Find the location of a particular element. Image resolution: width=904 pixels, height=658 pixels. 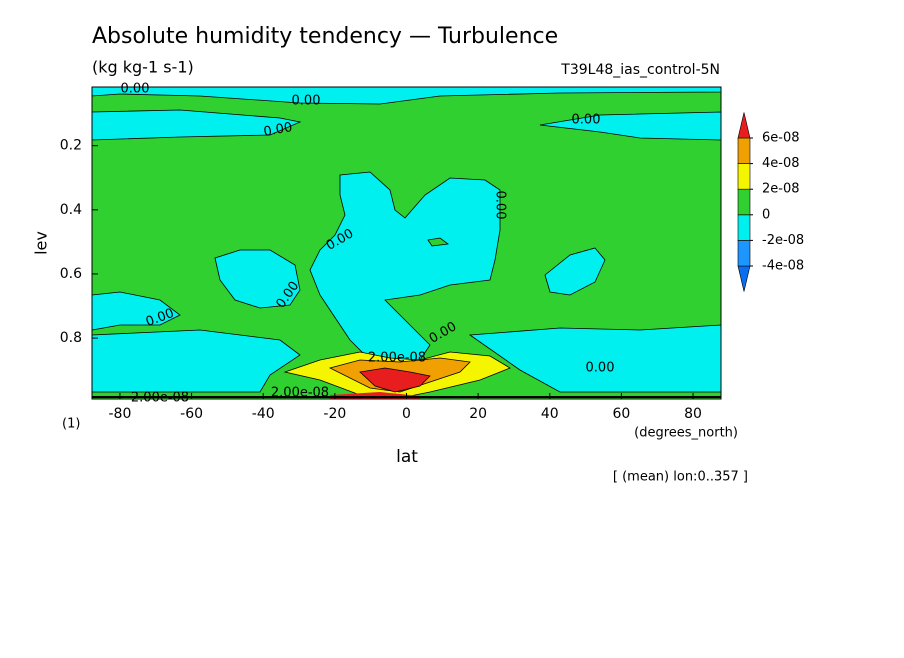

red-region is located at coordinates (395, 380).